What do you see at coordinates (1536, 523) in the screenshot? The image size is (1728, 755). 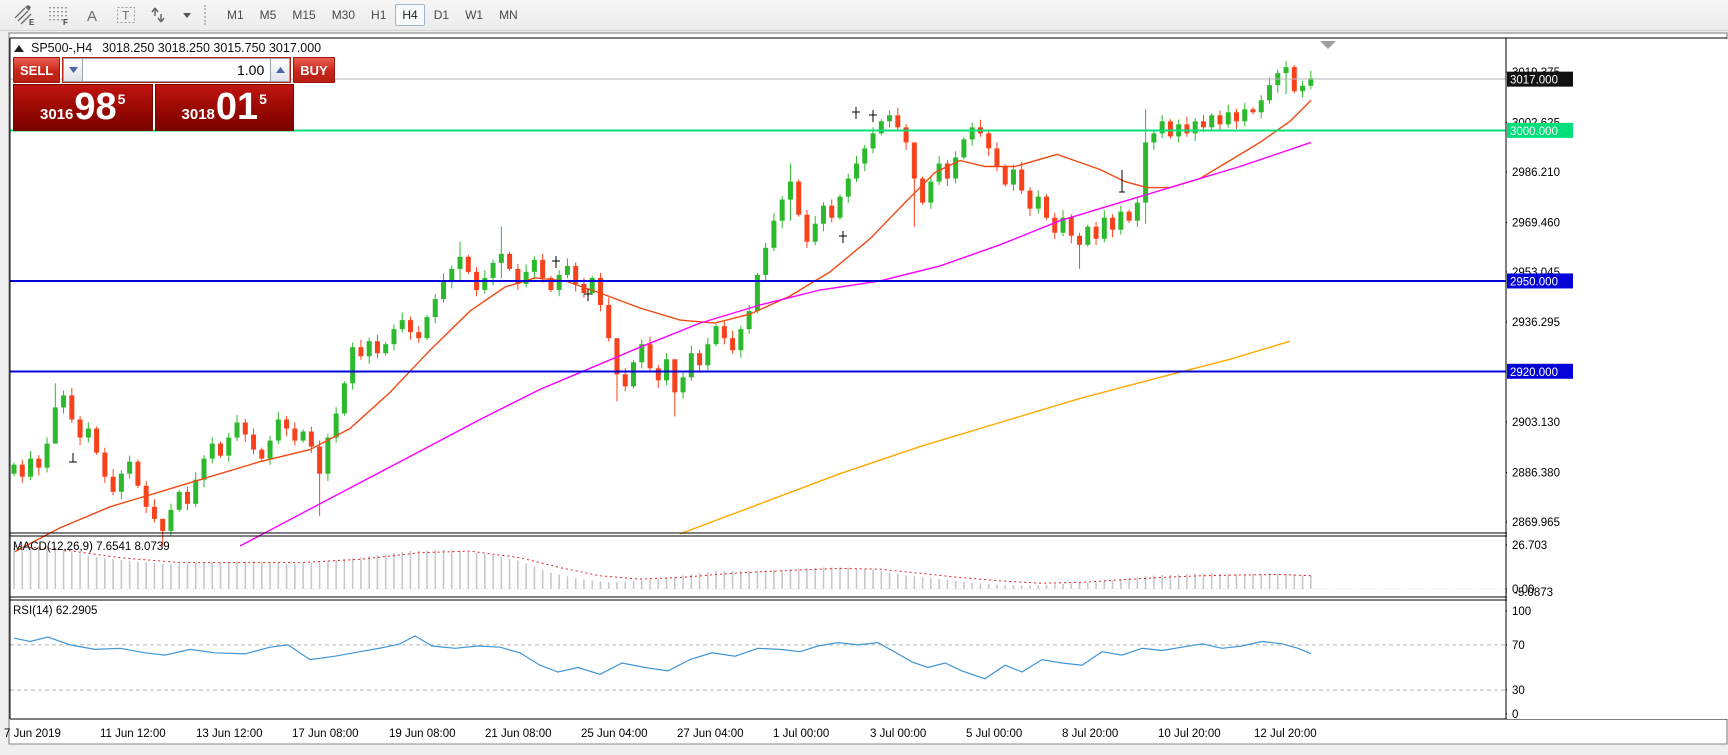 I see `price-axis-tick: 2869.965` at bounding box center [1536, 523].